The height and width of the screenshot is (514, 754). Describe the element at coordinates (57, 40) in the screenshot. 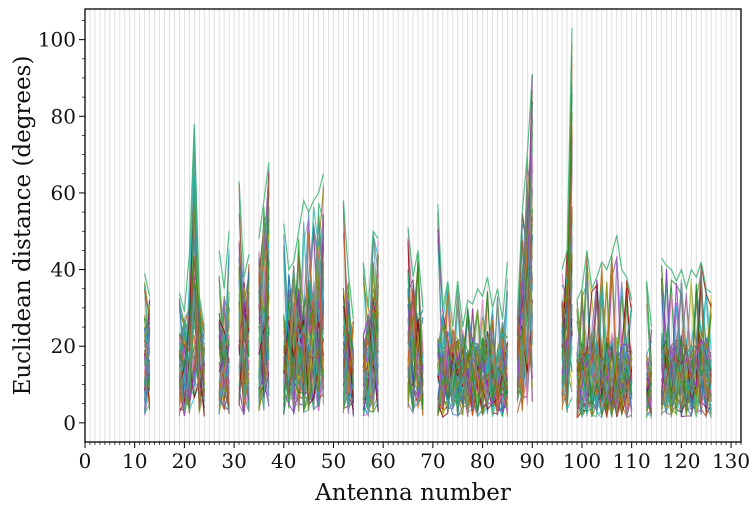

I see `y-tick-label: 100` at that location.